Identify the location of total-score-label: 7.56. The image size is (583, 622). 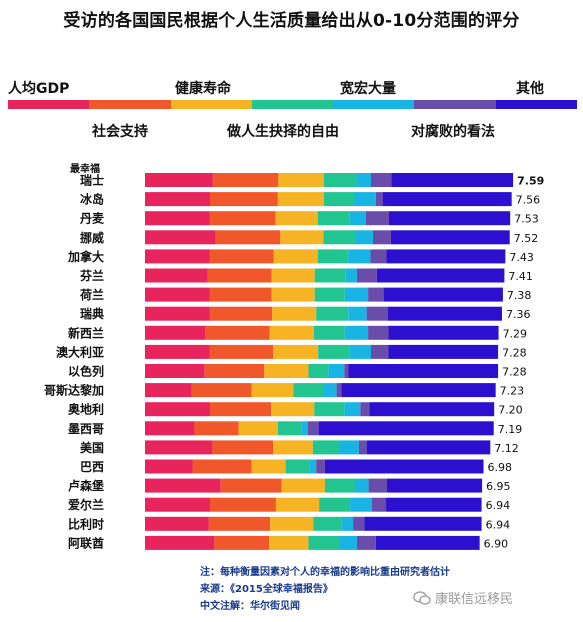
(528, 200).